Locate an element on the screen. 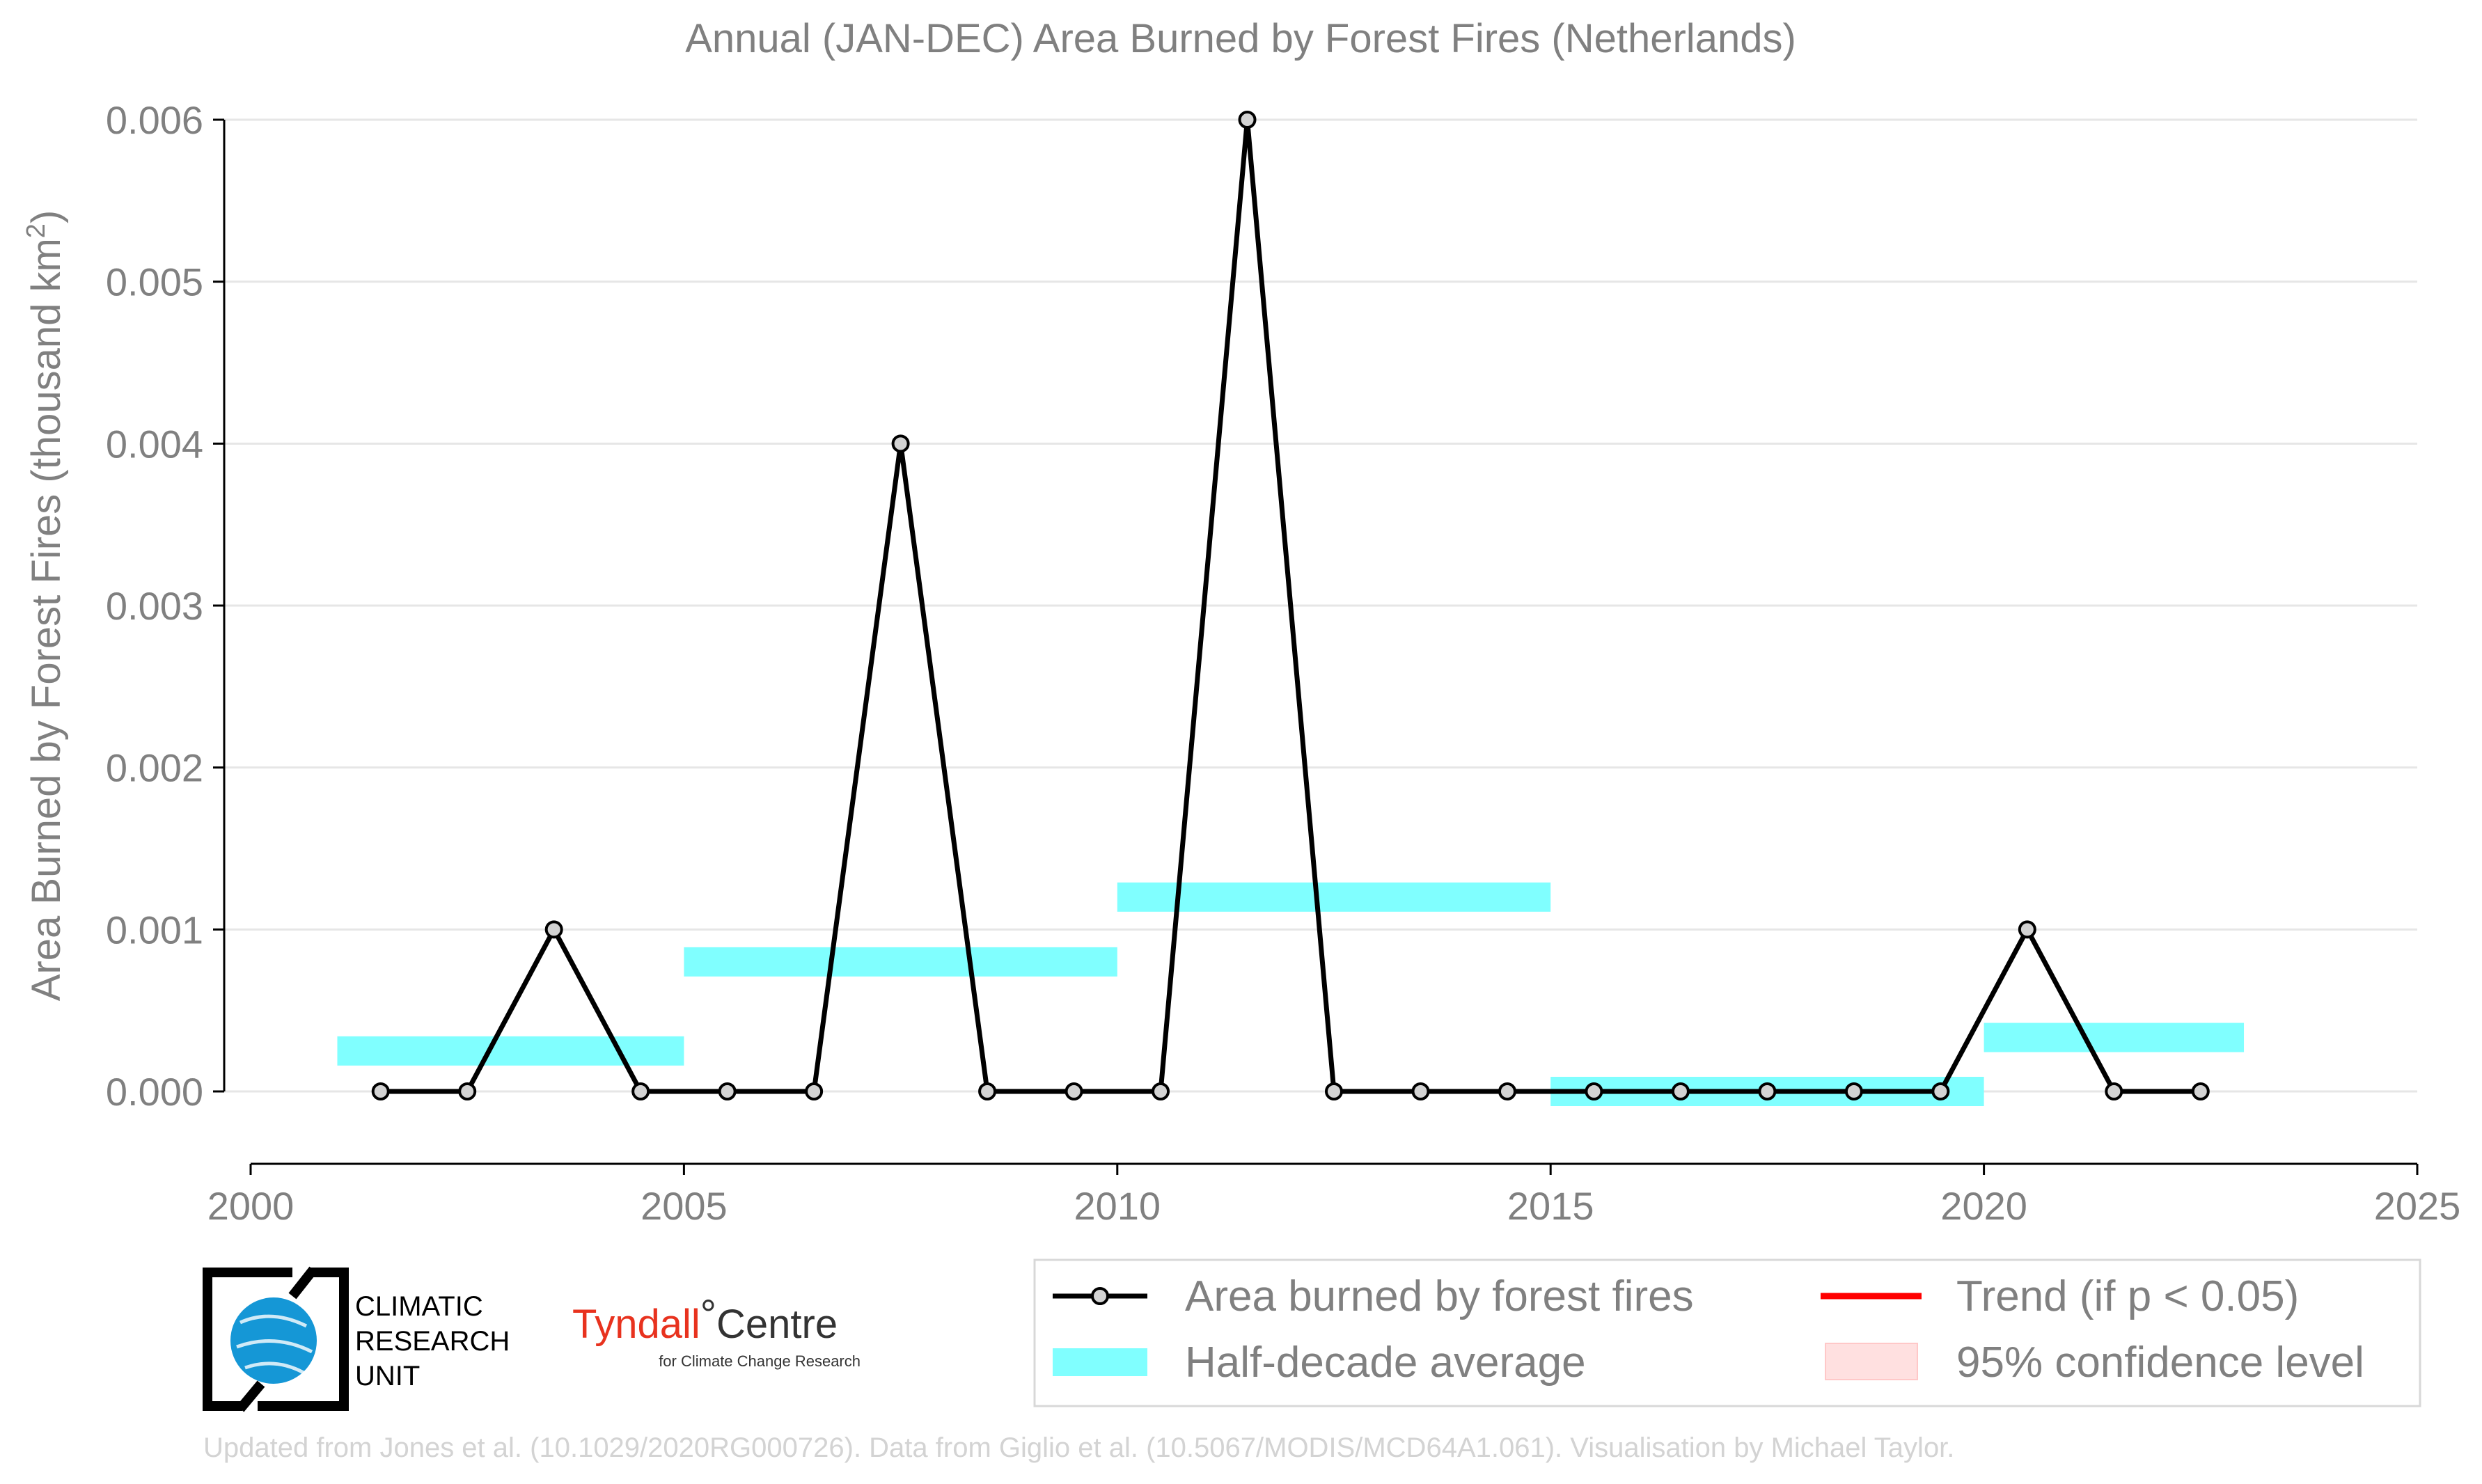  x-tick-label-1: 2005 is located at coordinates (684, 1206).